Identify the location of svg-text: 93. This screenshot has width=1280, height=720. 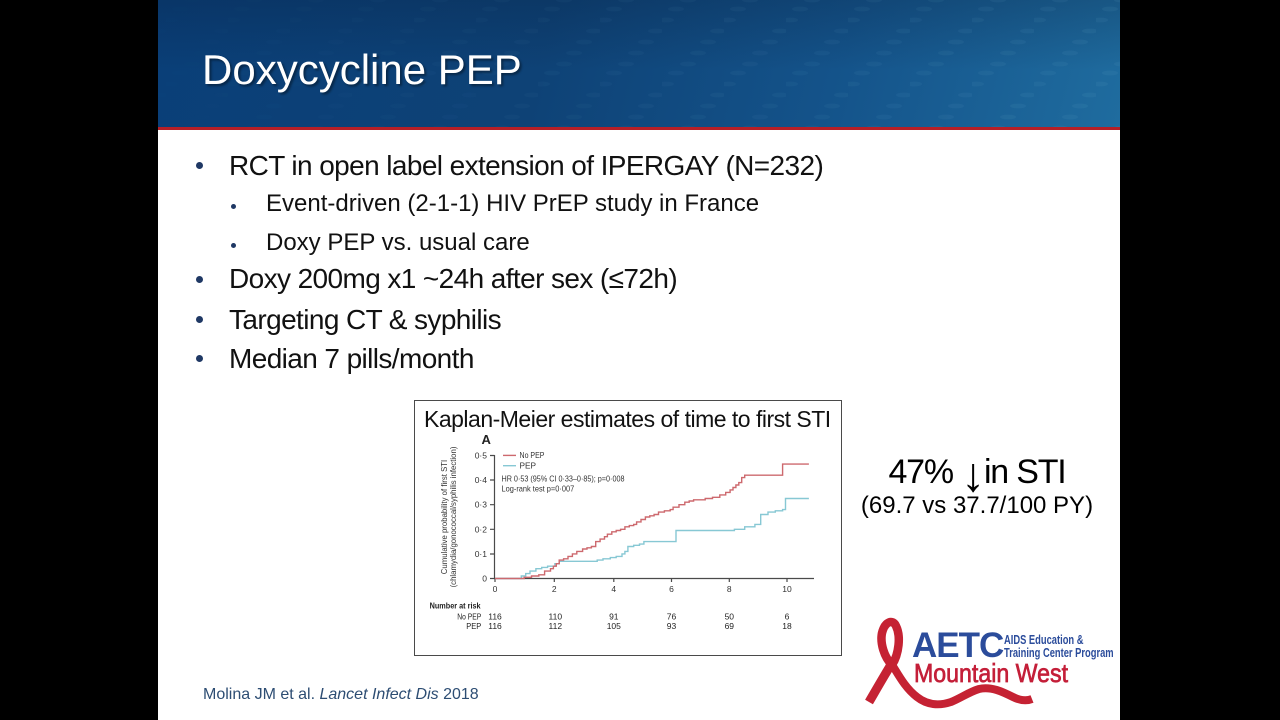
(672, 626).